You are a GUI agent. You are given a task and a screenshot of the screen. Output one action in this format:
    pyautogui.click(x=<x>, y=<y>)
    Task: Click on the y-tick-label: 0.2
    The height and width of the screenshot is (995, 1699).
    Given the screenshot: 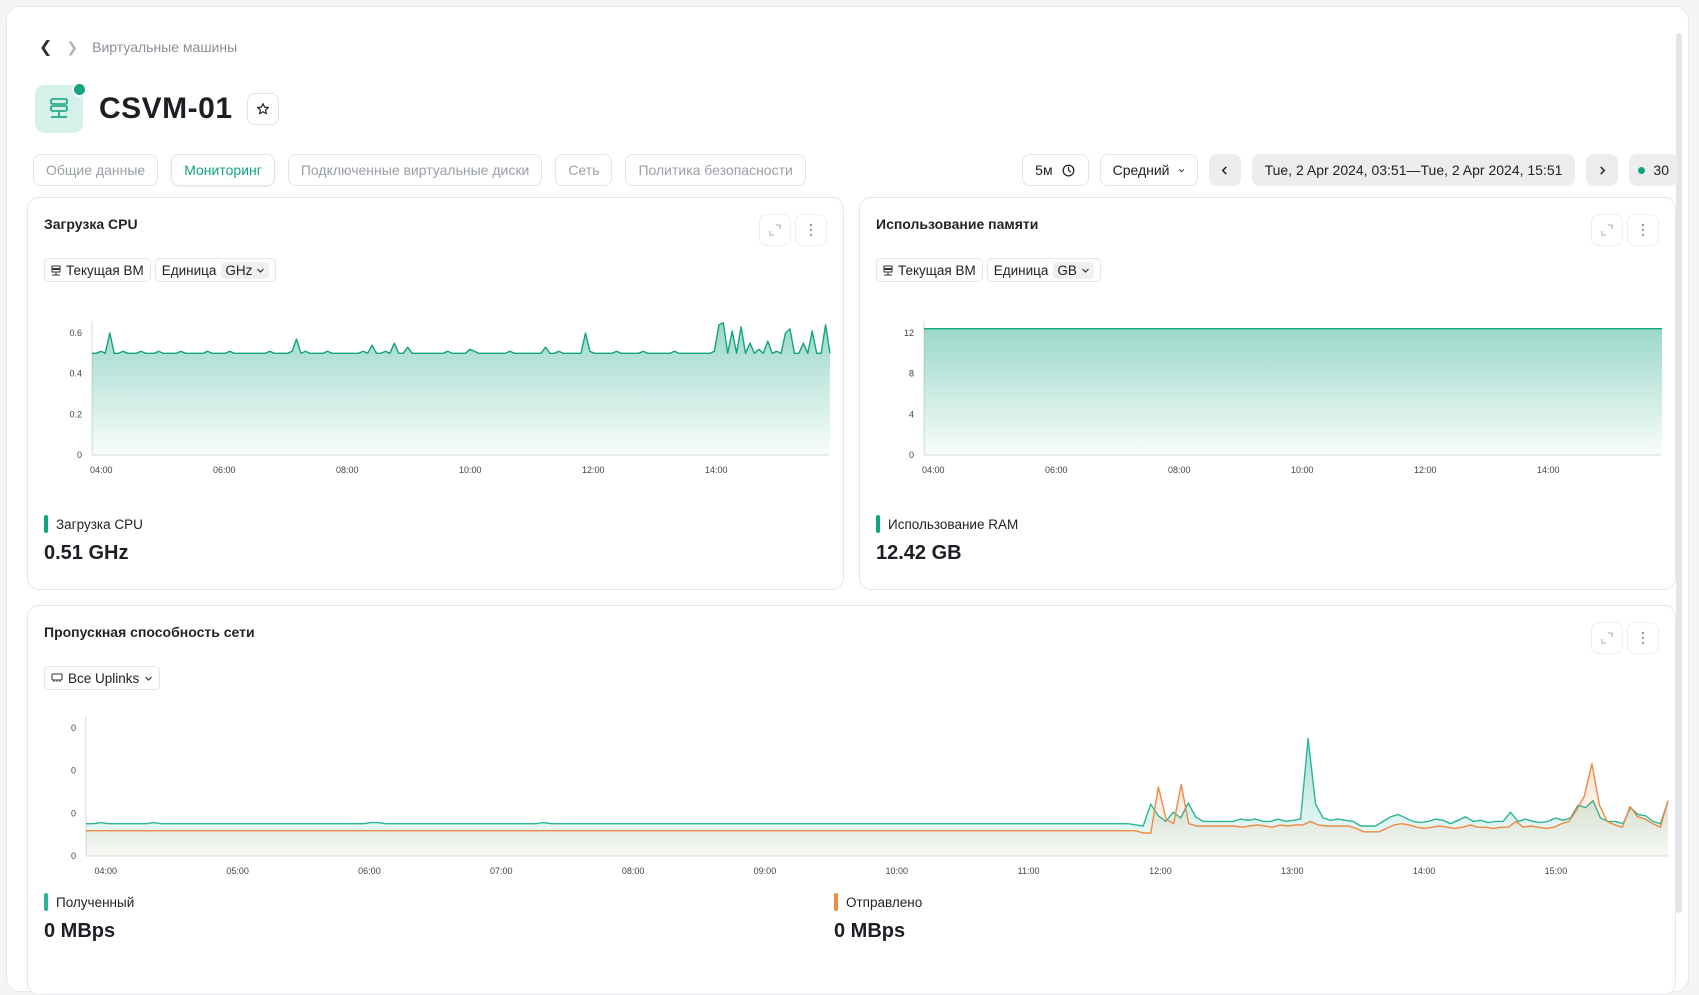 What is the action you would take?
    pyautogui.click(x=75, y=414)
    